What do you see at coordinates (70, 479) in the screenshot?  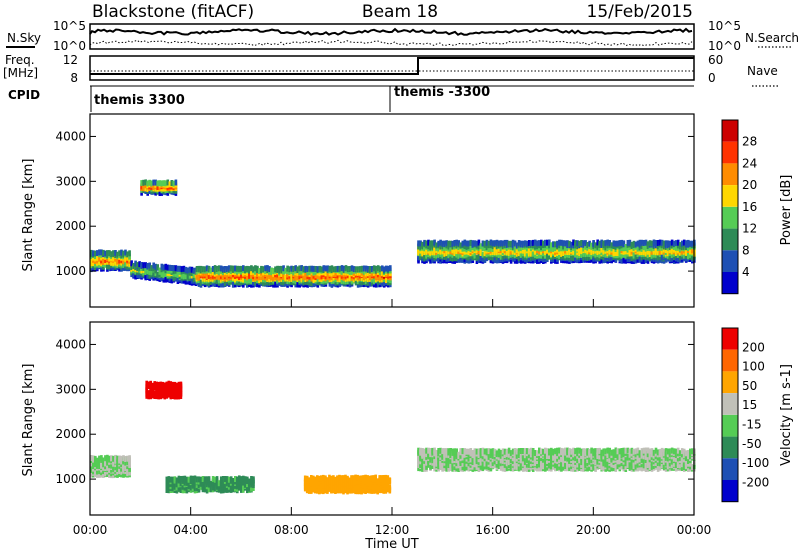 I see `y-tick-label: 1000` at bounding box center [70, 479].